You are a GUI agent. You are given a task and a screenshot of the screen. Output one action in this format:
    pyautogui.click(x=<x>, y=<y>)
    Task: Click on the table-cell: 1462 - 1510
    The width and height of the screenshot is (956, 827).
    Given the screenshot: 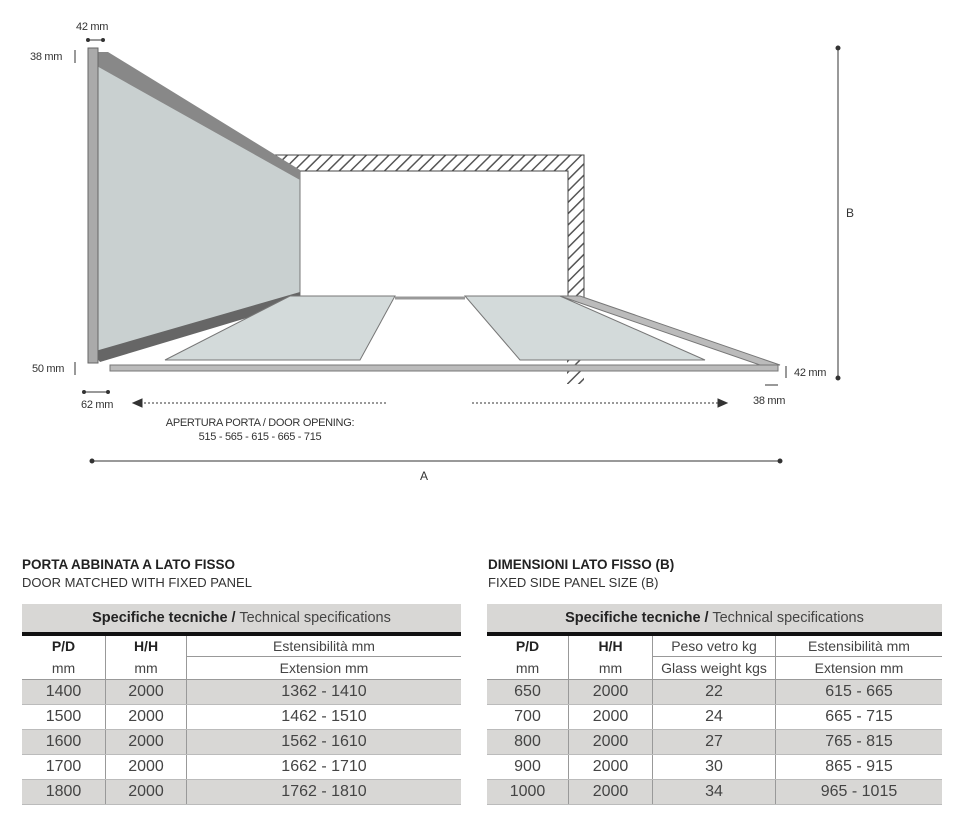 What is the action you would take?
    pyautogui.click(x=323, y=717)
    